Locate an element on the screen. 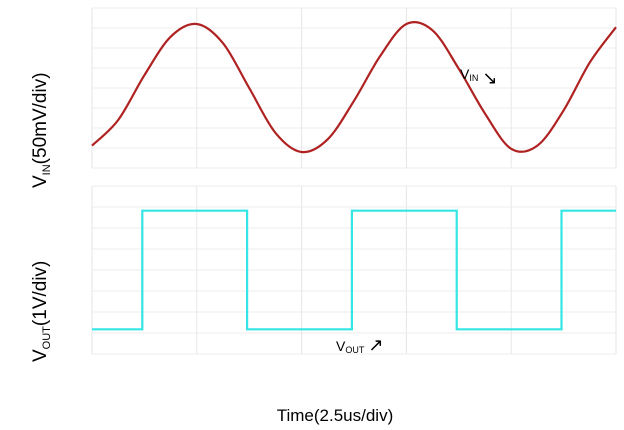 Image resolution: width=624 pixels, height=430 pixels. vout-annotation-sub: OUT is located at coordinates (355, 350).